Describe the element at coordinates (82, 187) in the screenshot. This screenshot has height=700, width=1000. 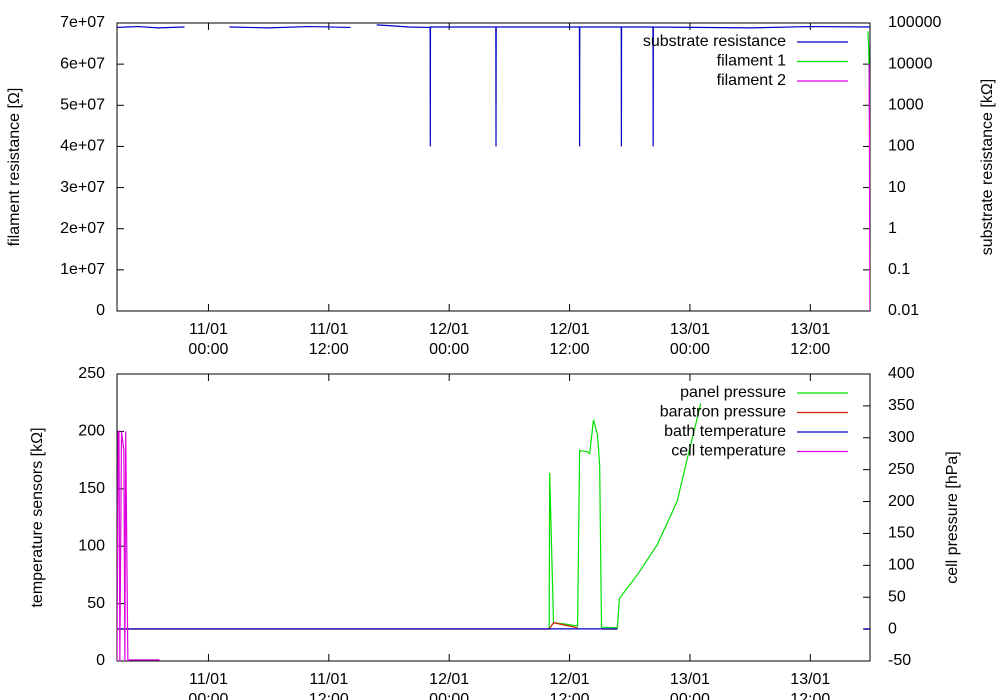
I see `y-tick-label: 3e+07` at that location.